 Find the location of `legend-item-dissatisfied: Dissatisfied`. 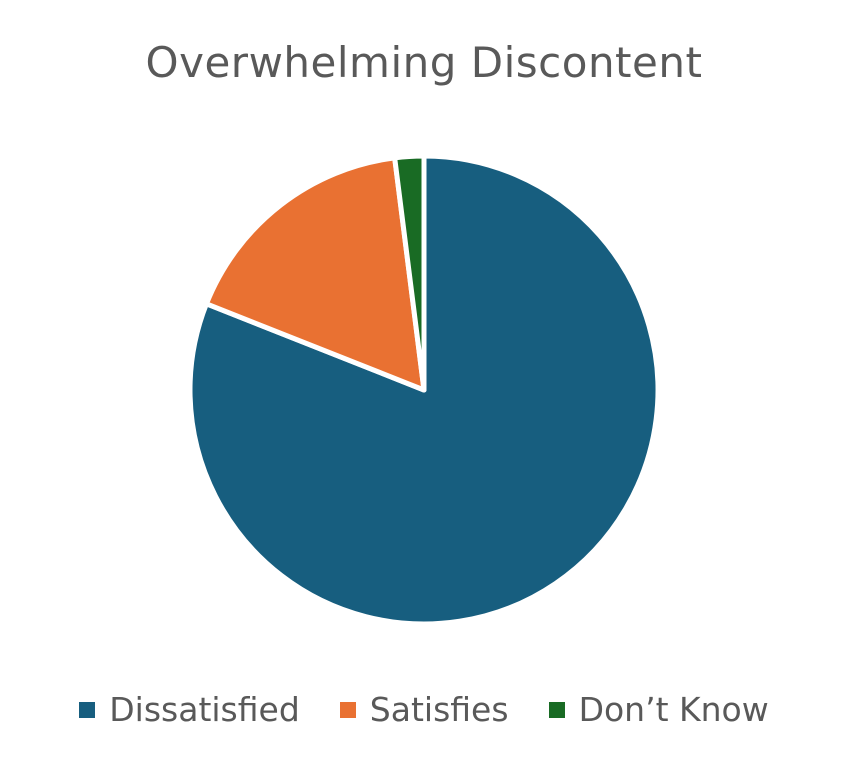

legend-item-dissatisfied: Dissatisfied is located at coordinates (189, 709).